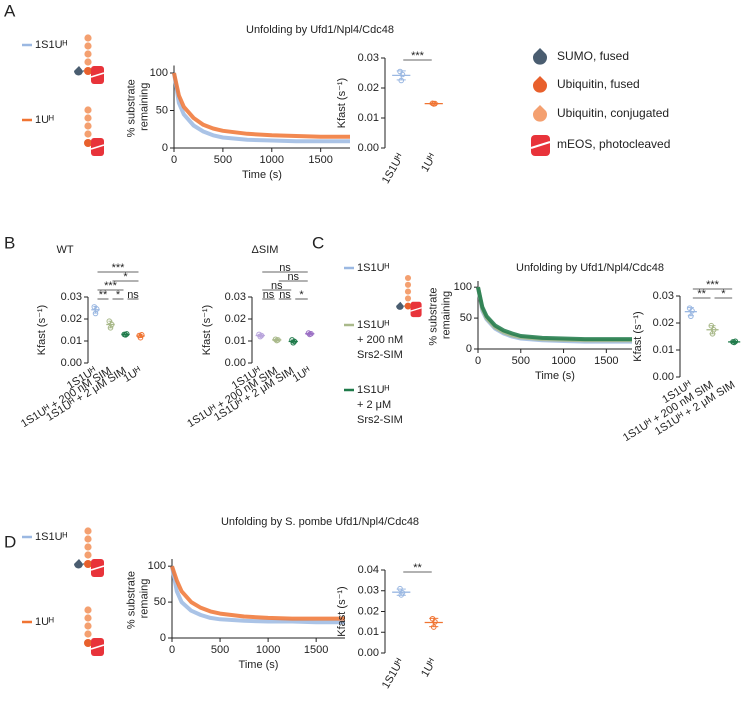 The image size is (756, 713). I want to click on panel-label: D, so click(10, 541).